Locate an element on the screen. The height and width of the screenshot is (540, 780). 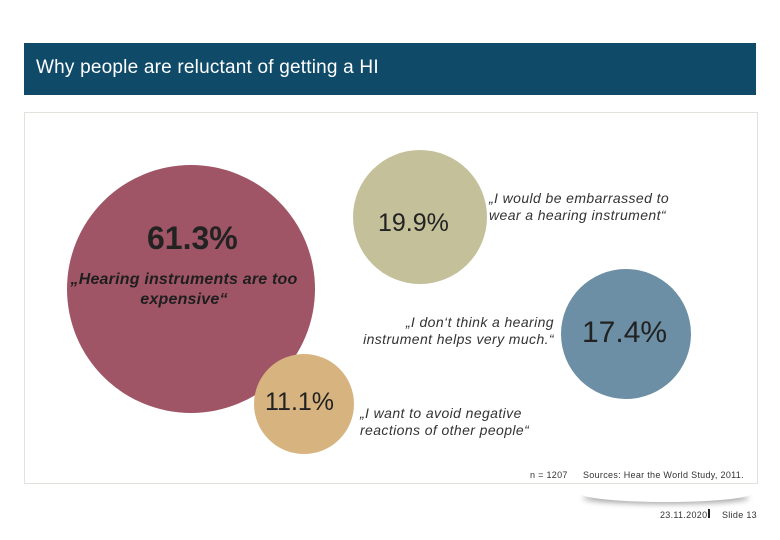
value-label-embarrassed: 19.9% is located at coordinates (413, 223).